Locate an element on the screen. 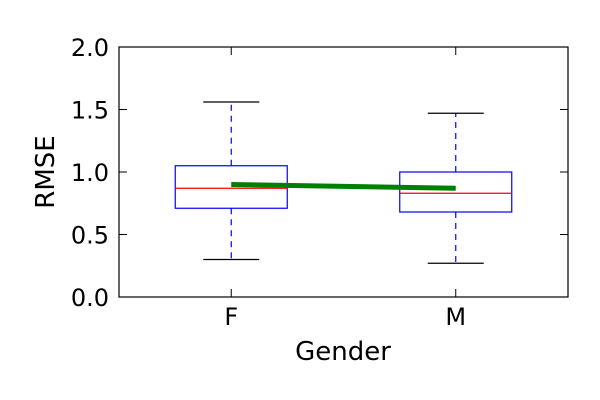 The width and height of the screenshot is (600, 400). x-axis-title: Gender is located at coordinates (343, 352).